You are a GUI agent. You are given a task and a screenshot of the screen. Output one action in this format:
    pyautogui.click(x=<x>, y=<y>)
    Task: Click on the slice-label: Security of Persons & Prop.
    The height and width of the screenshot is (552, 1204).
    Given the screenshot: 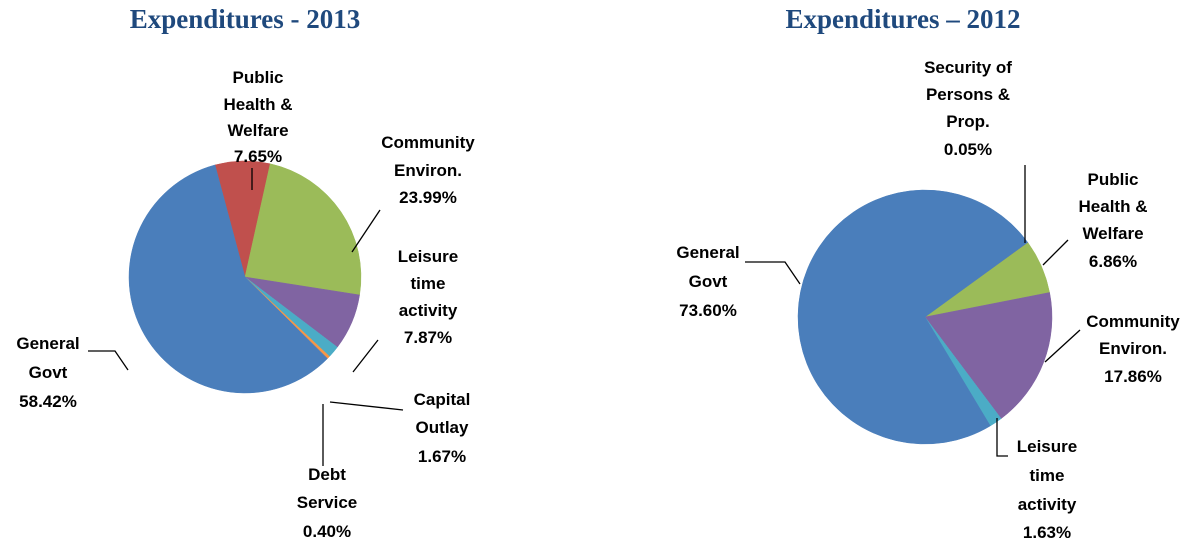 What is the action you would take?
    pyautogui.click(x=968, y=94)
    